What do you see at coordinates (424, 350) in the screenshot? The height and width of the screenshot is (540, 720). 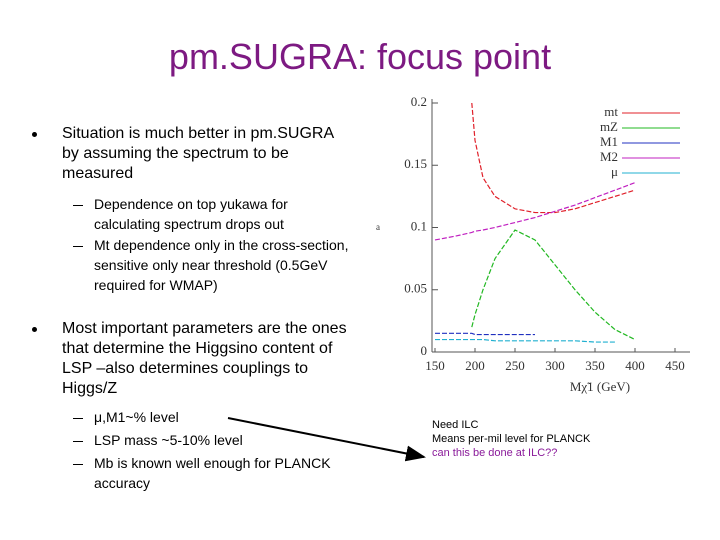 I see `y-tick-label: 0` at bounding box center [424, 350].